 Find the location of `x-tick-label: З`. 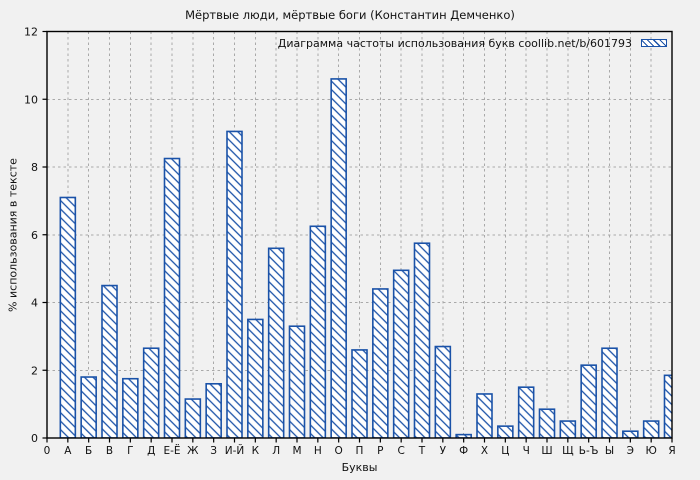

x-tick-label: З is located at coordinates (213, 451).